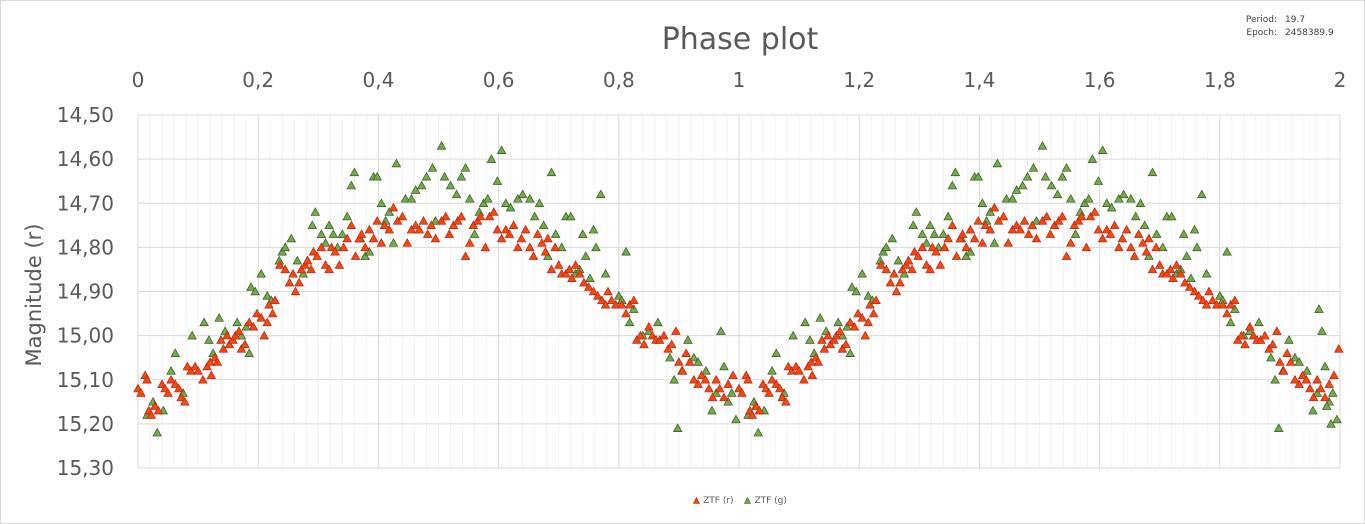 Image resolution: width=1365 pixels, height=524 pixels. I want to click on epoch-label: Epoch:, so click(1261, 33).